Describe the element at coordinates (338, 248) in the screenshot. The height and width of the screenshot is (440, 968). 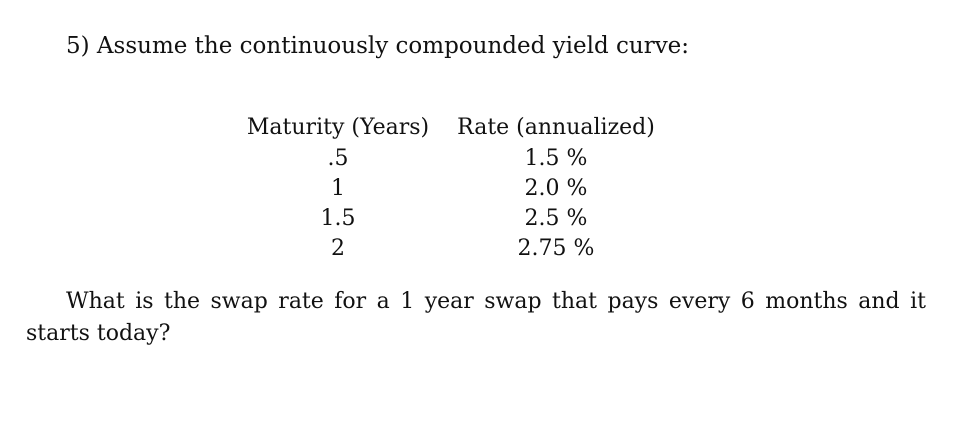
I see `maturity-cell: 2` at that location.